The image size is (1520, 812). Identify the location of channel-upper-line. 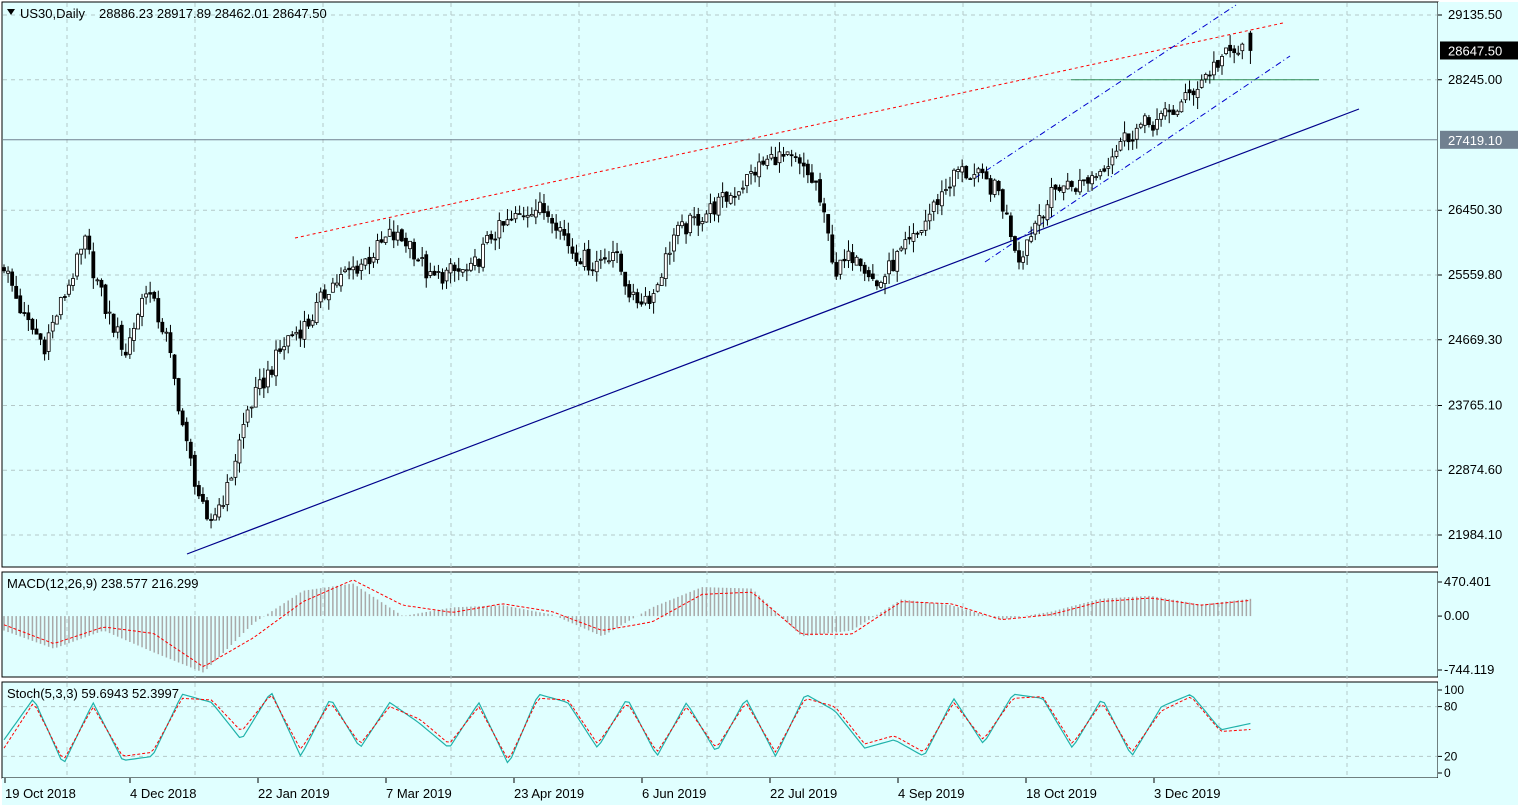
(1105, 91).